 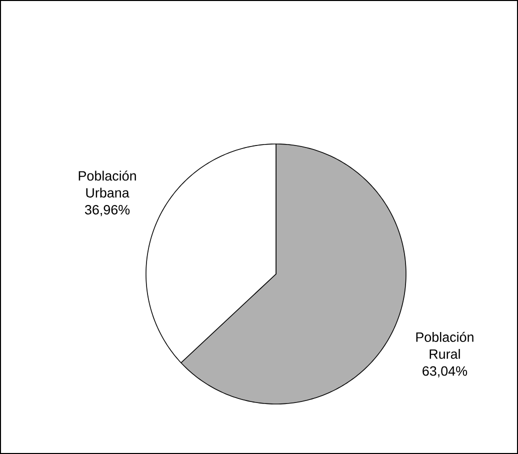 I want to click on slice-label: Población Rural, so click(x=445, y=345).